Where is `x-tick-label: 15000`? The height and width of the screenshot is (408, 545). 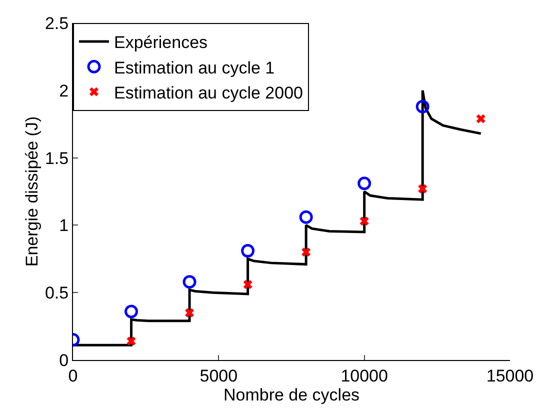
x-tick-label: 15000 is located at coordinates (510, 376).